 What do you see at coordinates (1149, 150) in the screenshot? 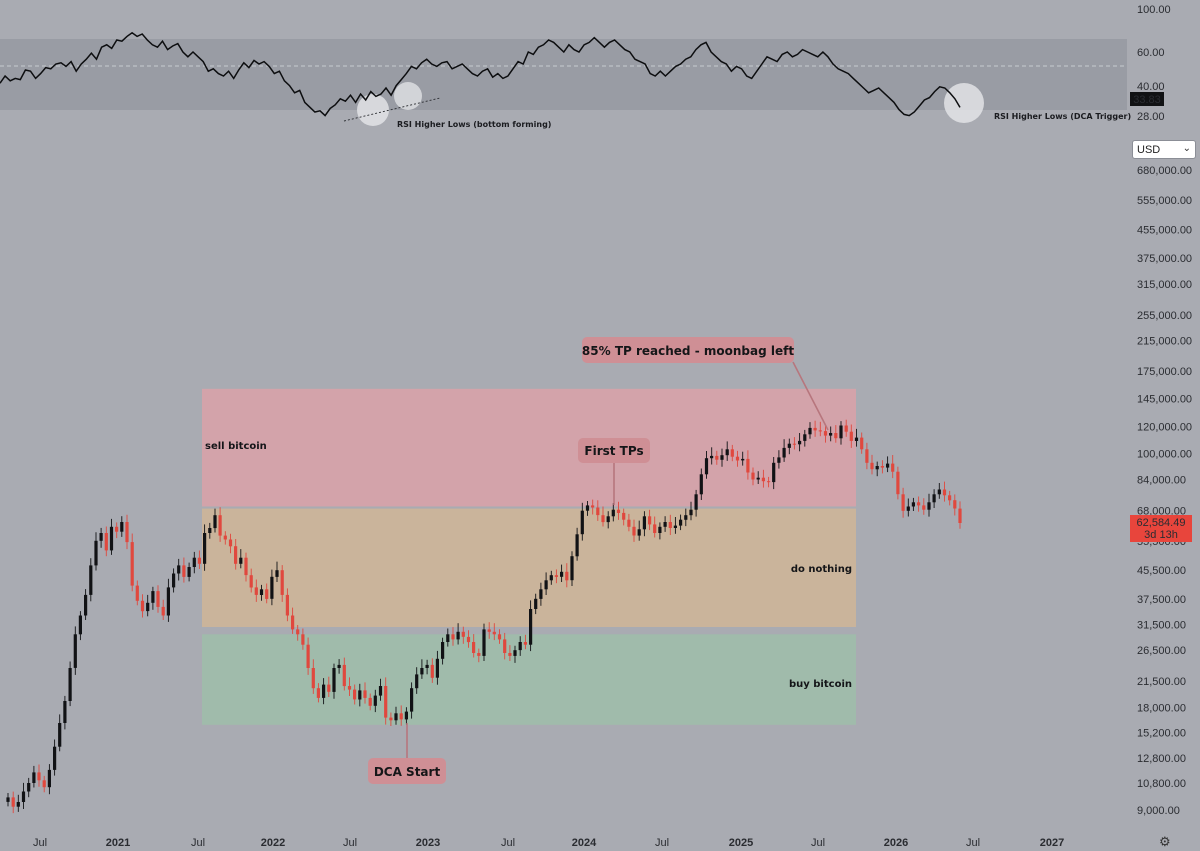
I see `currency-value: USD` at bounding box center [1149, 150].